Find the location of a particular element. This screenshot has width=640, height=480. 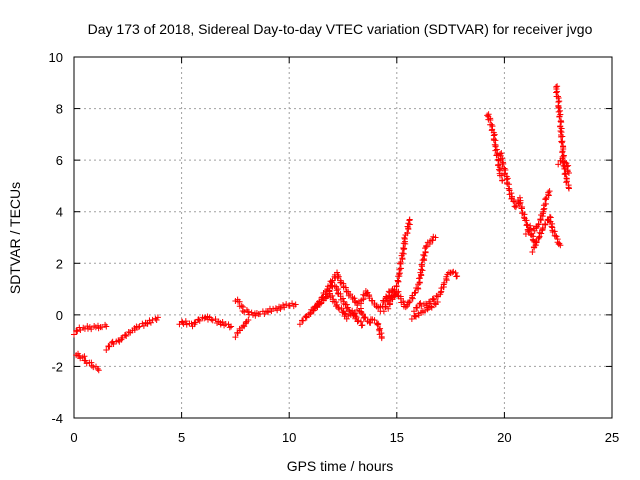

x-tick-label: 10 is located at coordinates (289, 437).